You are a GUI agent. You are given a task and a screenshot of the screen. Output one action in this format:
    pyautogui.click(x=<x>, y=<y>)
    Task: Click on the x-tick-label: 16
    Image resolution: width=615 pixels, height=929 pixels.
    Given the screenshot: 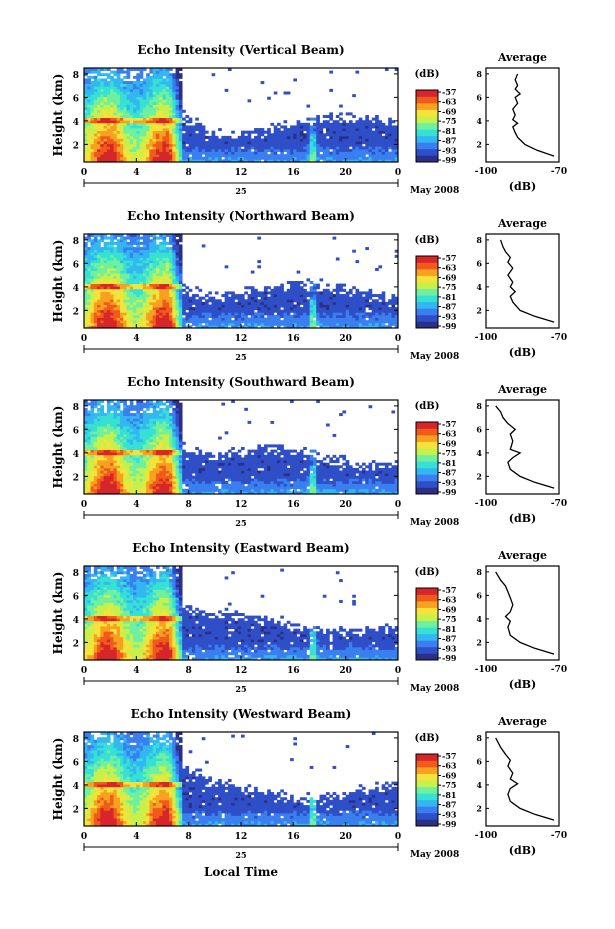 What is the action you would take?
    pyautogui.click(x=293, y=173)
    